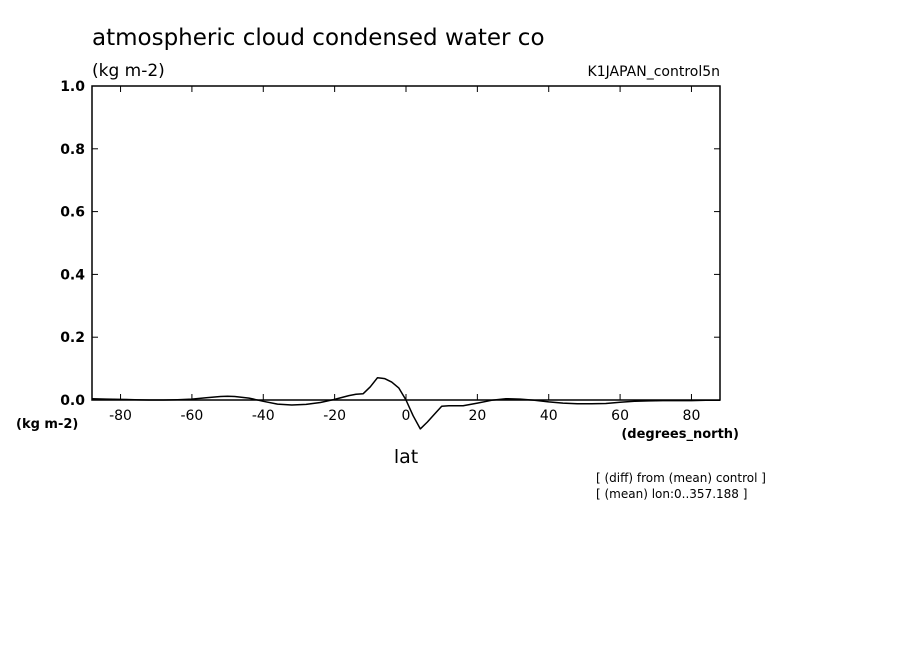  Describe the element at coordinates (72, 275) in the screenshot. I see `y-tick-label: 0.4` at that location.